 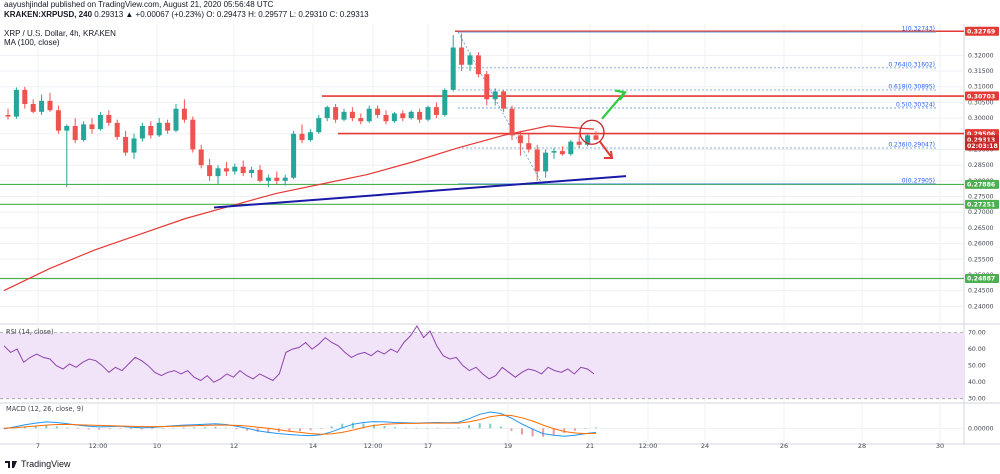 I want to click on price-badge-label: 0.29313, so click(x=981, y=140).